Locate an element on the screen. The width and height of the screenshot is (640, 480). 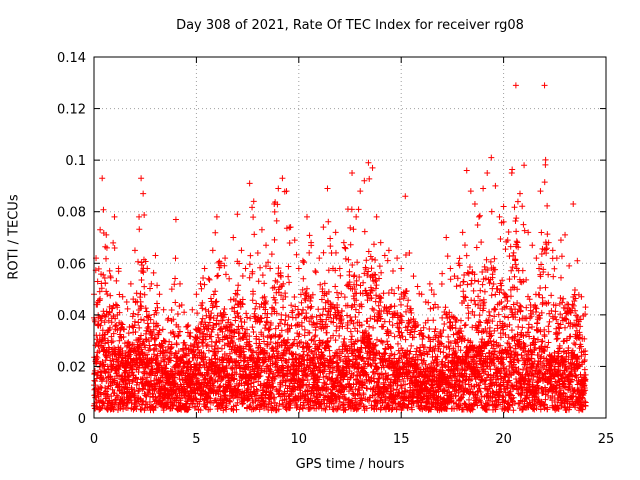
x-tick-label: 15 is located at coordinates (401, 439).